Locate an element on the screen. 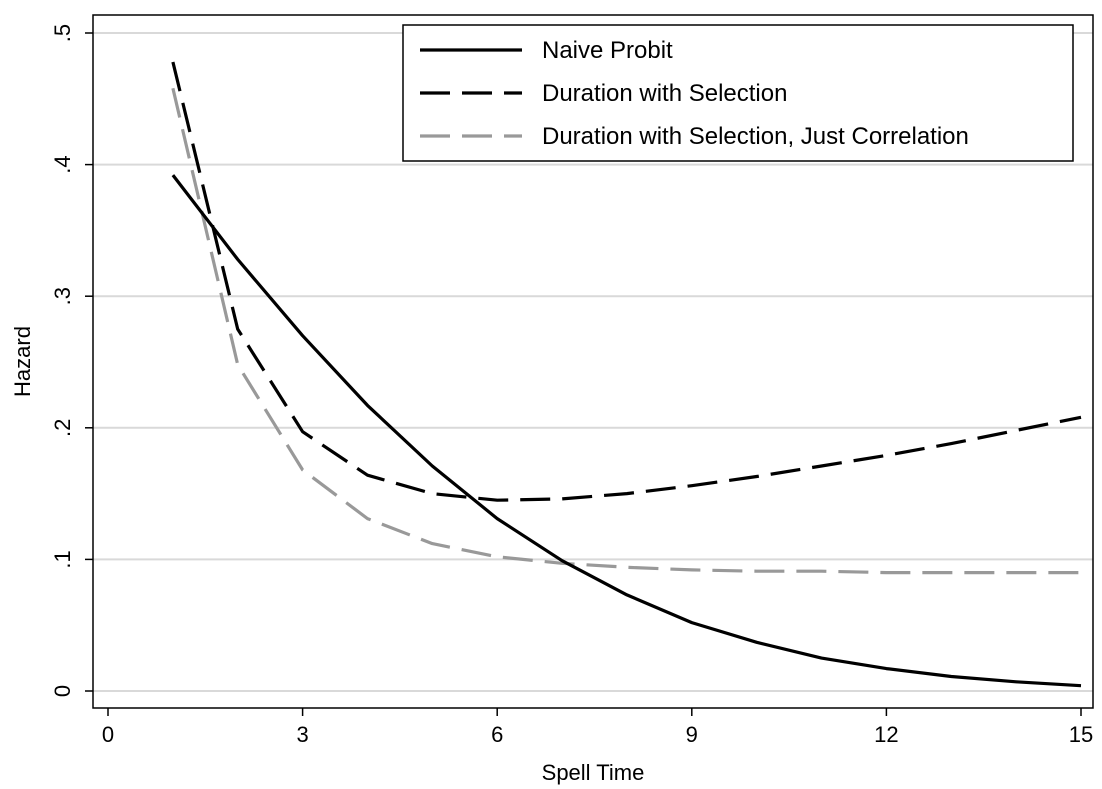 This screenshot has width=1102, height=789. x-tick-label: 0 is located at coordinates (108, 734).